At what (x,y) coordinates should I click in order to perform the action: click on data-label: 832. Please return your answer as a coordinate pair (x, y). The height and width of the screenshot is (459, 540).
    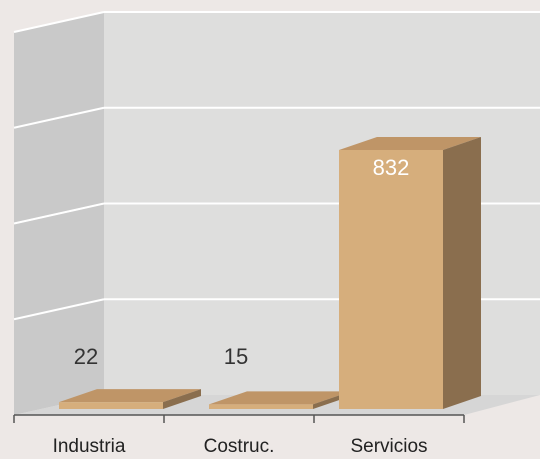
    Looking at the image, I should click on (391, 167).